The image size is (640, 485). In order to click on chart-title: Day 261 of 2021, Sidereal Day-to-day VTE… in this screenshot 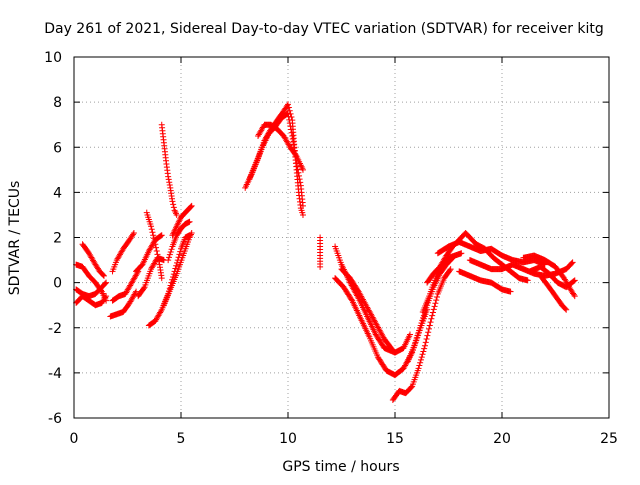, I will do `click(324, 29)`.